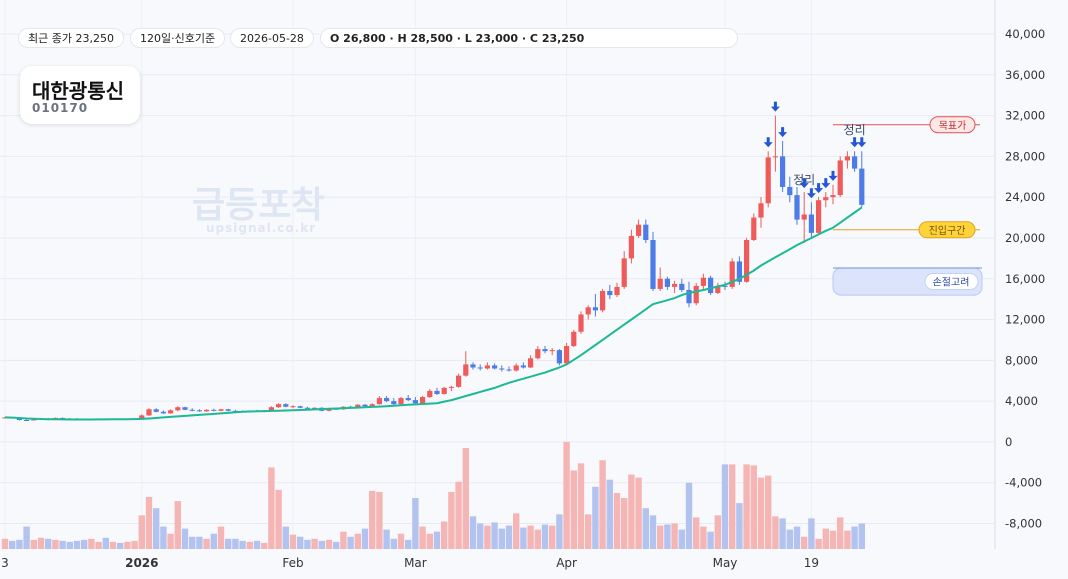  I want to click on y-tick-label: 40,000, so click(1025, 34).